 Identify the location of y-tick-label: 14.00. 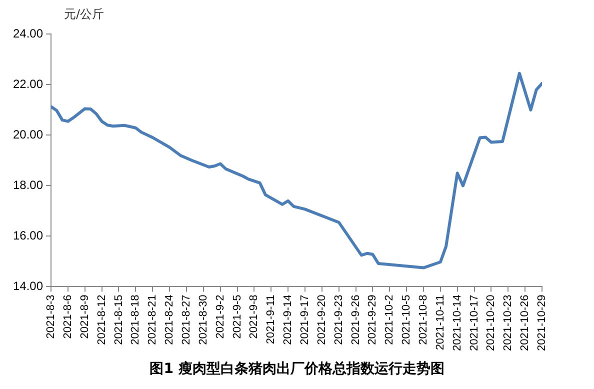
(28, 286).